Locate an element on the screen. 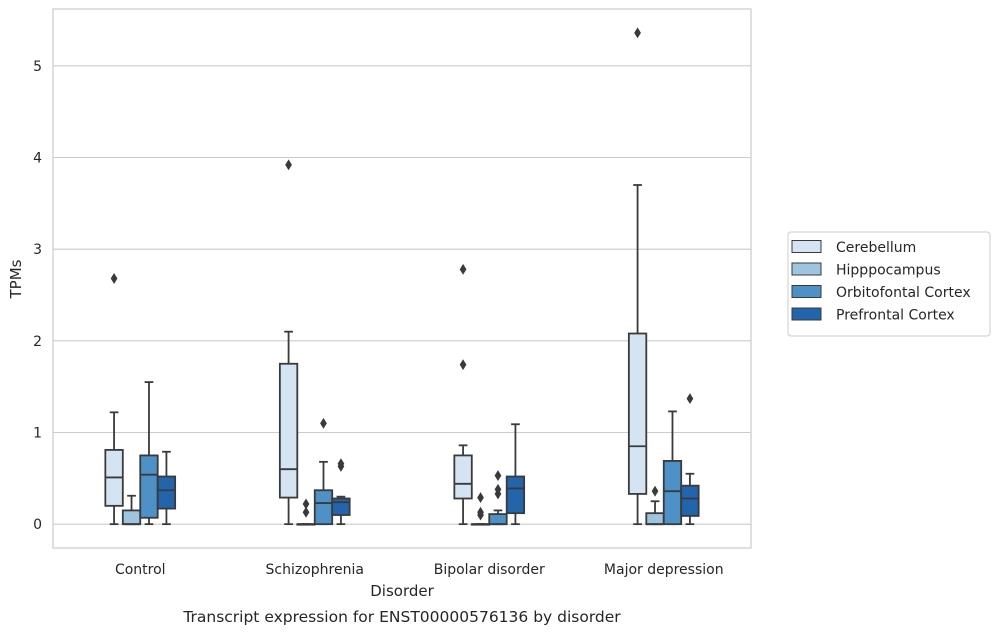 The image size is (999, 634). legend-label: Hipppocampus is located at coordinates (888, 271).